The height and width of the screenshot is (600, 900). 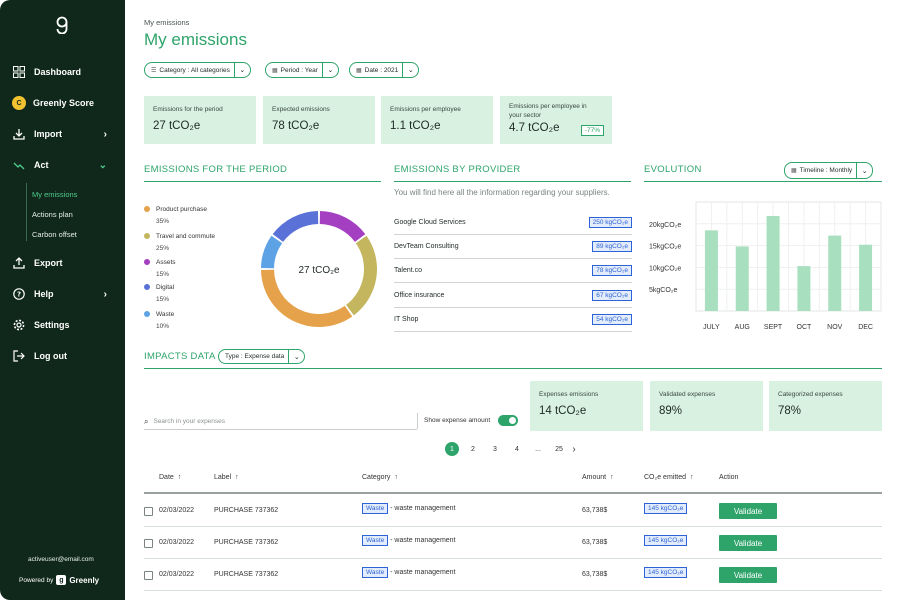 I want to click on page-button: 3, so click(x=495, y=449).